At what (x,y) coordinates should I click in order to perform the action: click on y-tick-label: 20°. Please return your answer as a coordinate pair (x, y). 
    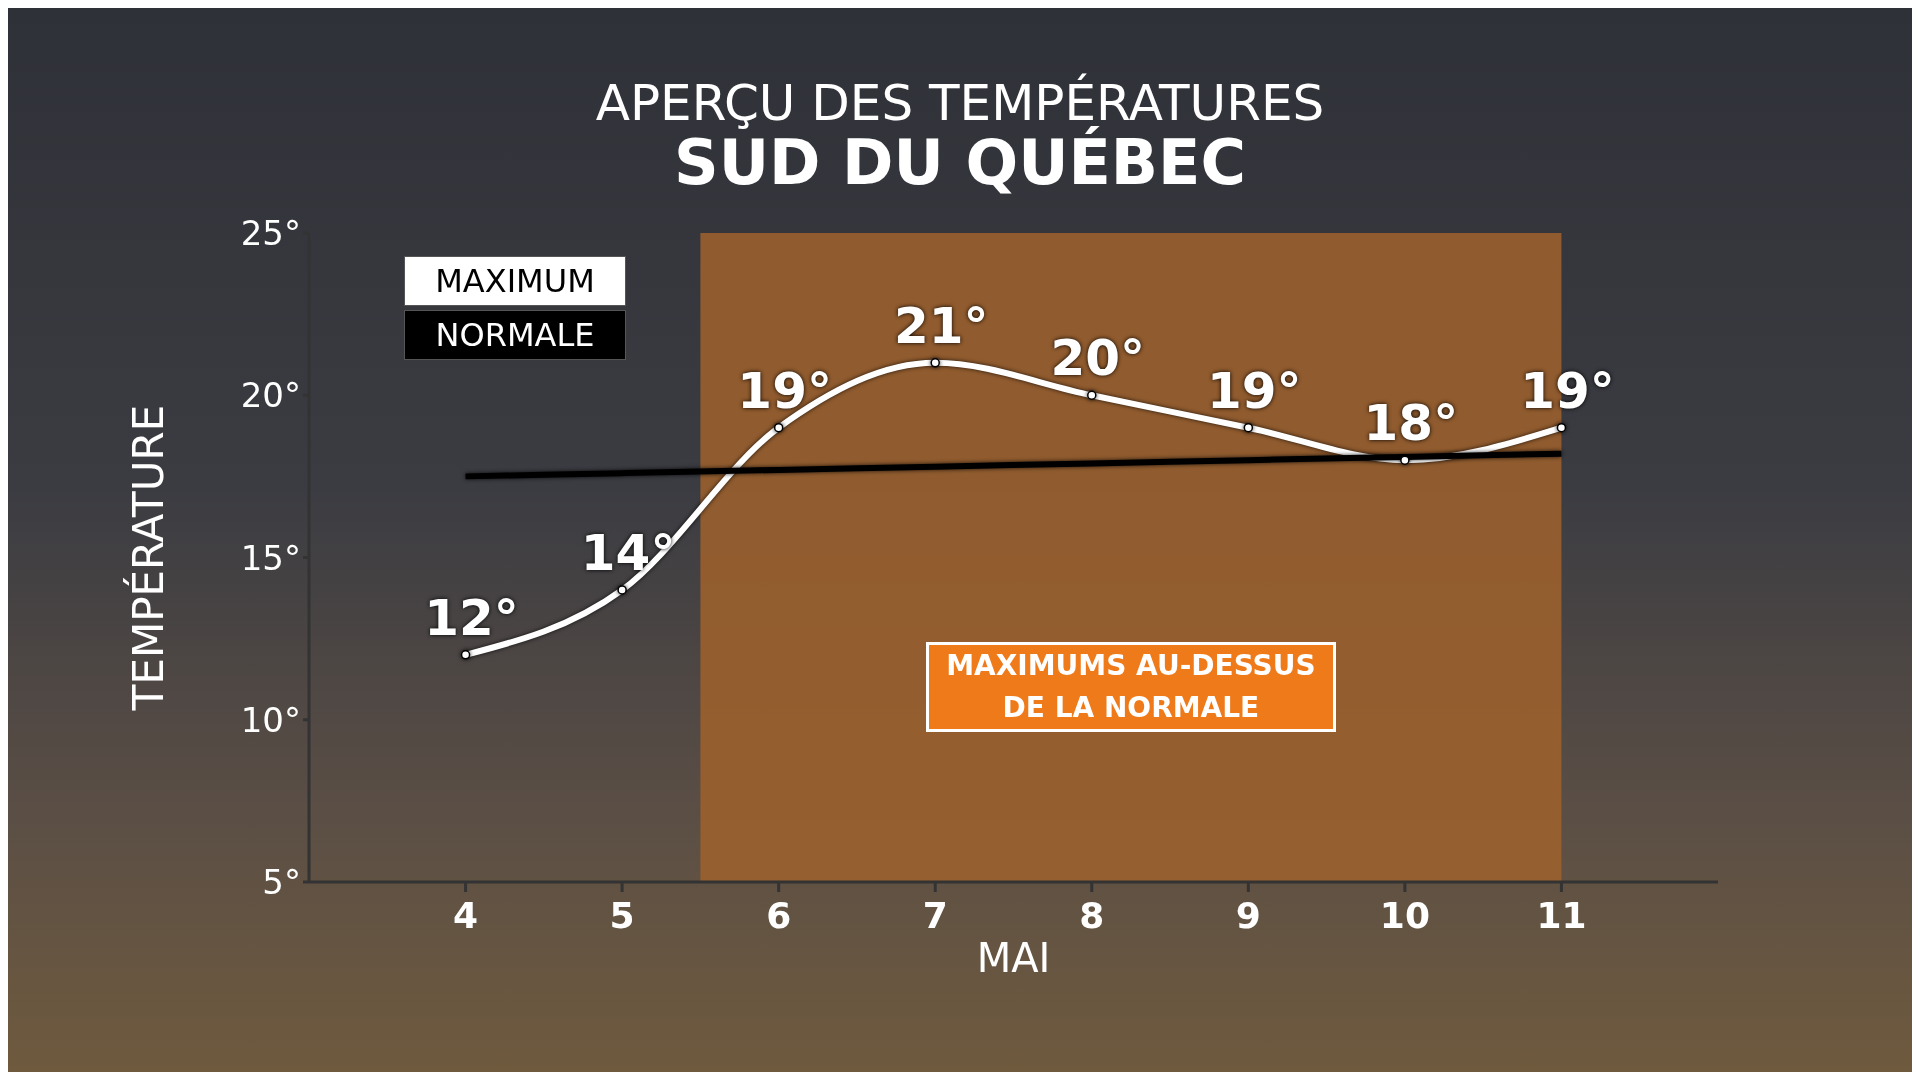
    Looking at the image, I should click on (270, 395).